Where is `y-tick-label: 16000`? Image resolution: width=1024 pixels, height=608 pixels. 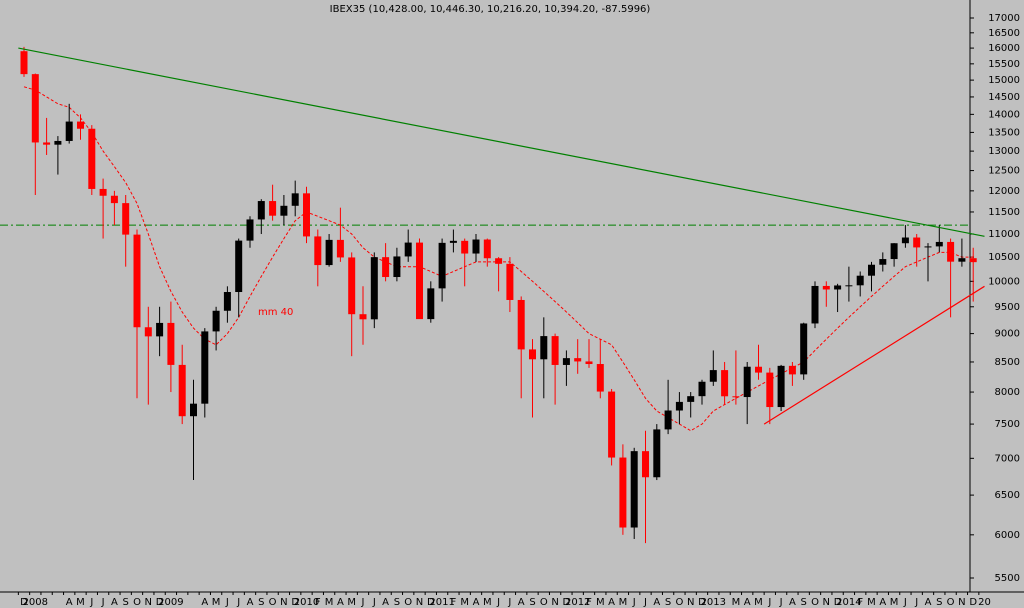
y-tick-label: 16000 is located at coordinates (1004, 48).